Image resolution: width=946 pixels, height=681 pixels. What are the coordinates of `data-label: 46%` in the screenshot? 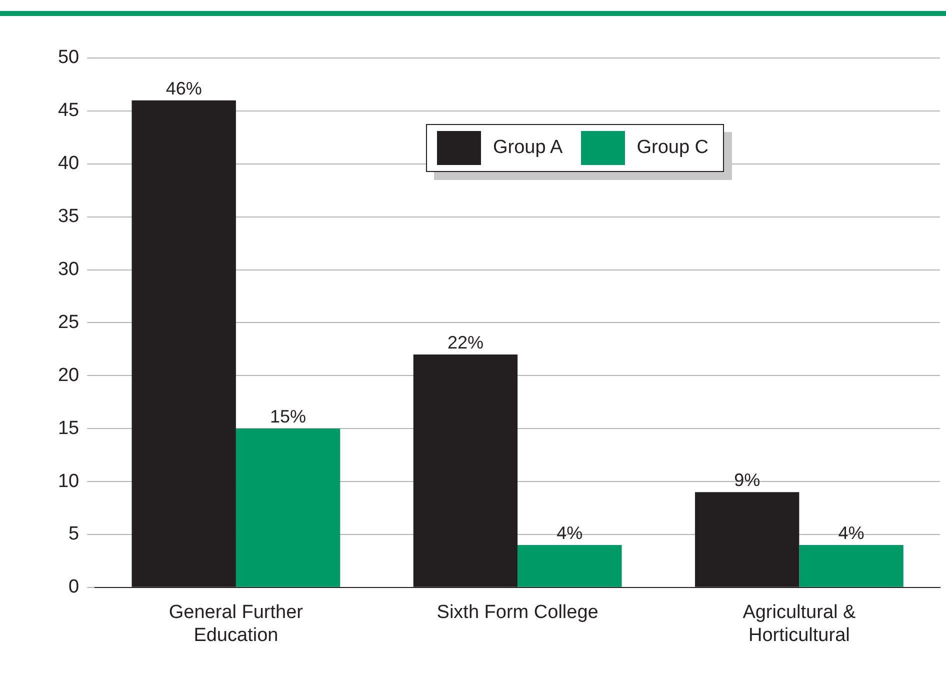 It's located at (184, 88).